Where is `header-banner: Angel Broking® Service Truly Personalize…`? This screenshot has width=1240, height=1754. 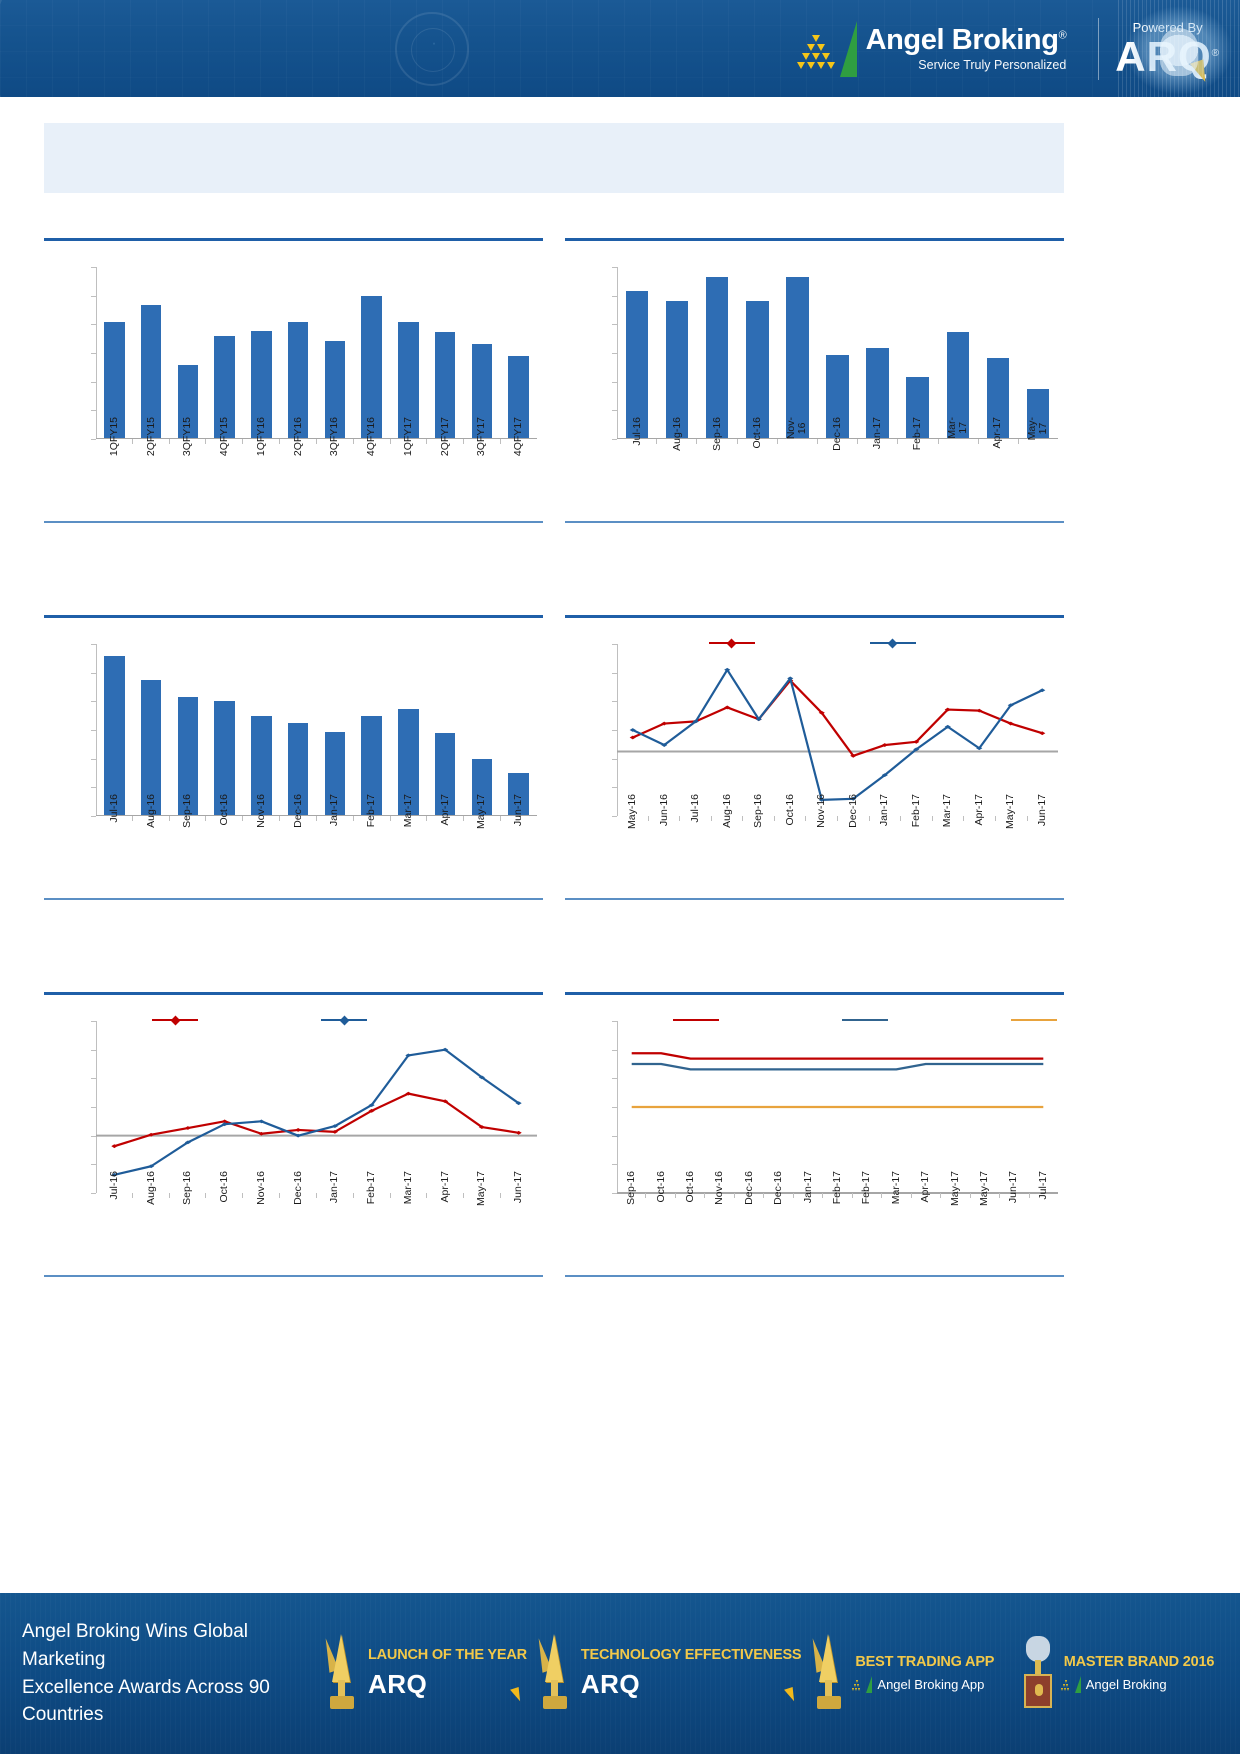 header-banner: Angel Broking® Service Truly Personalize… is located at coordinates (620, 48).